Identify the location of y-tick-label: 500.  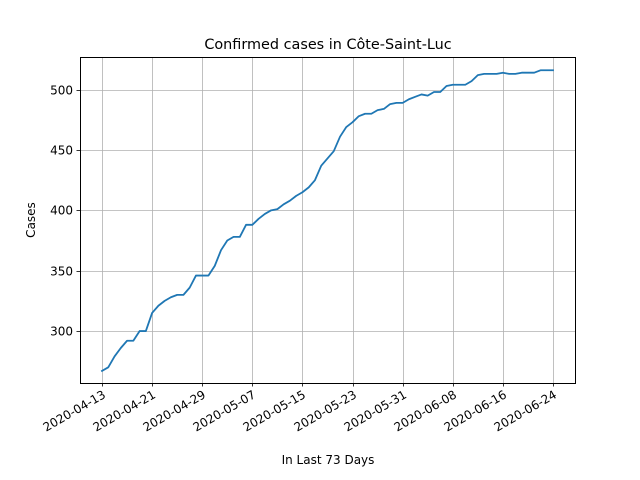
(61, 91).